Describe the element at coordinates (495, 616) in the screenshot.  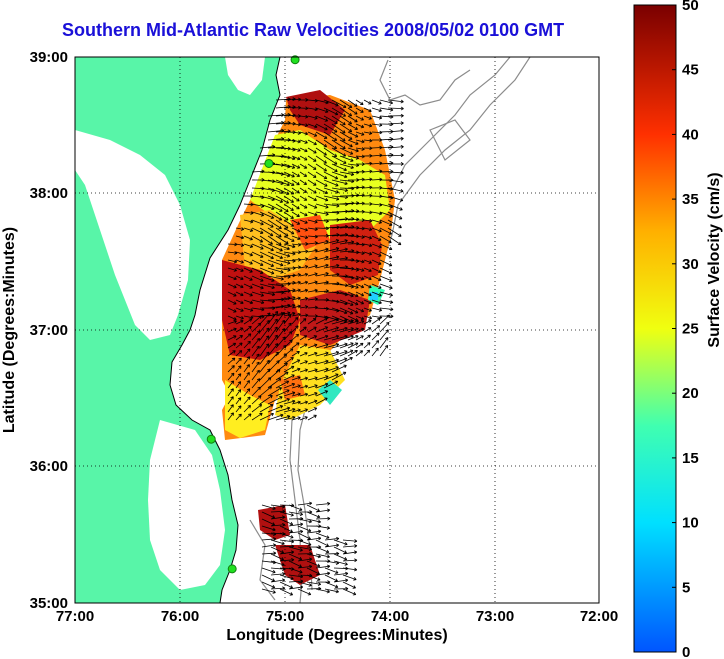
I see `lon-tick: 73:00` at that location.